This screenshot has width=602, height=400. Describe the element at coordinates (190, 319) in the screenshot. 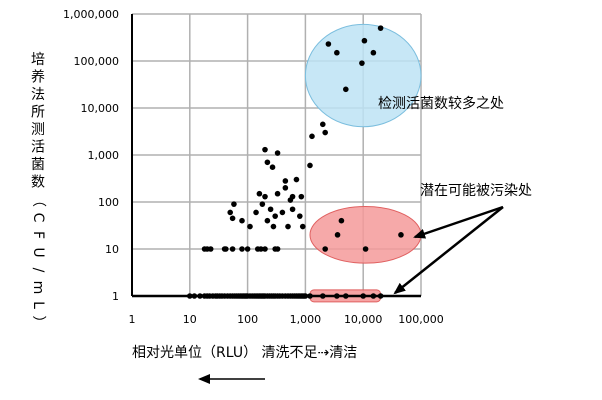

I see `x-tick-label: 10` at that location.